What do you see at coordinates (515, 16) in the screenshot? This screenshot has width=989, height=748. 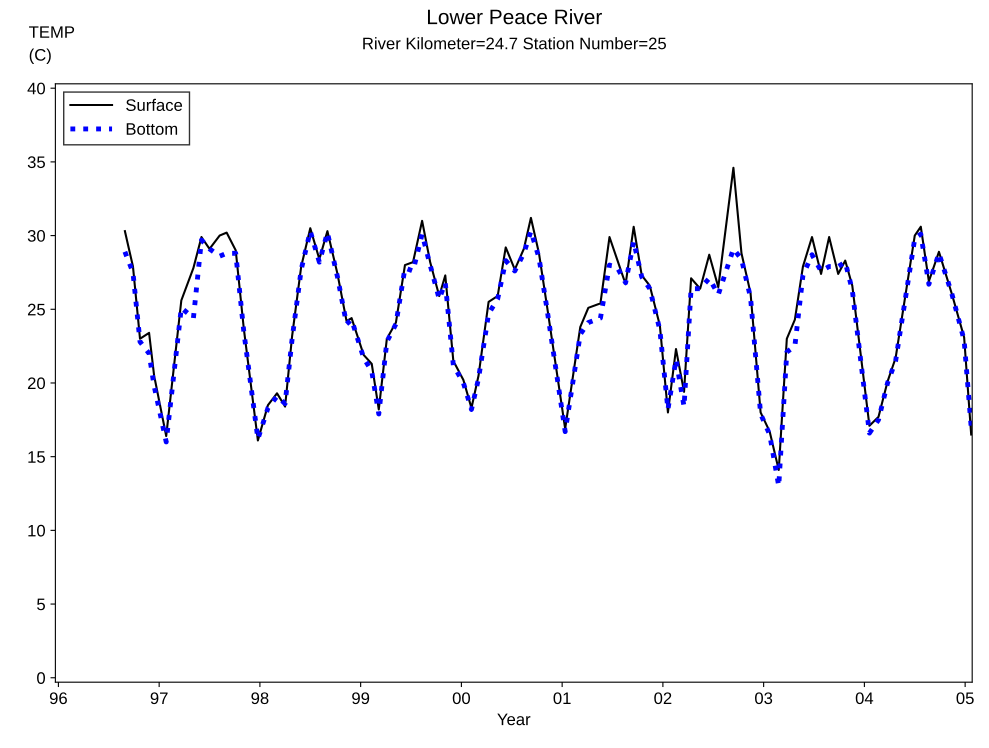 I see `chart-title: Lower Peace River` at bounding box center [515, 16].